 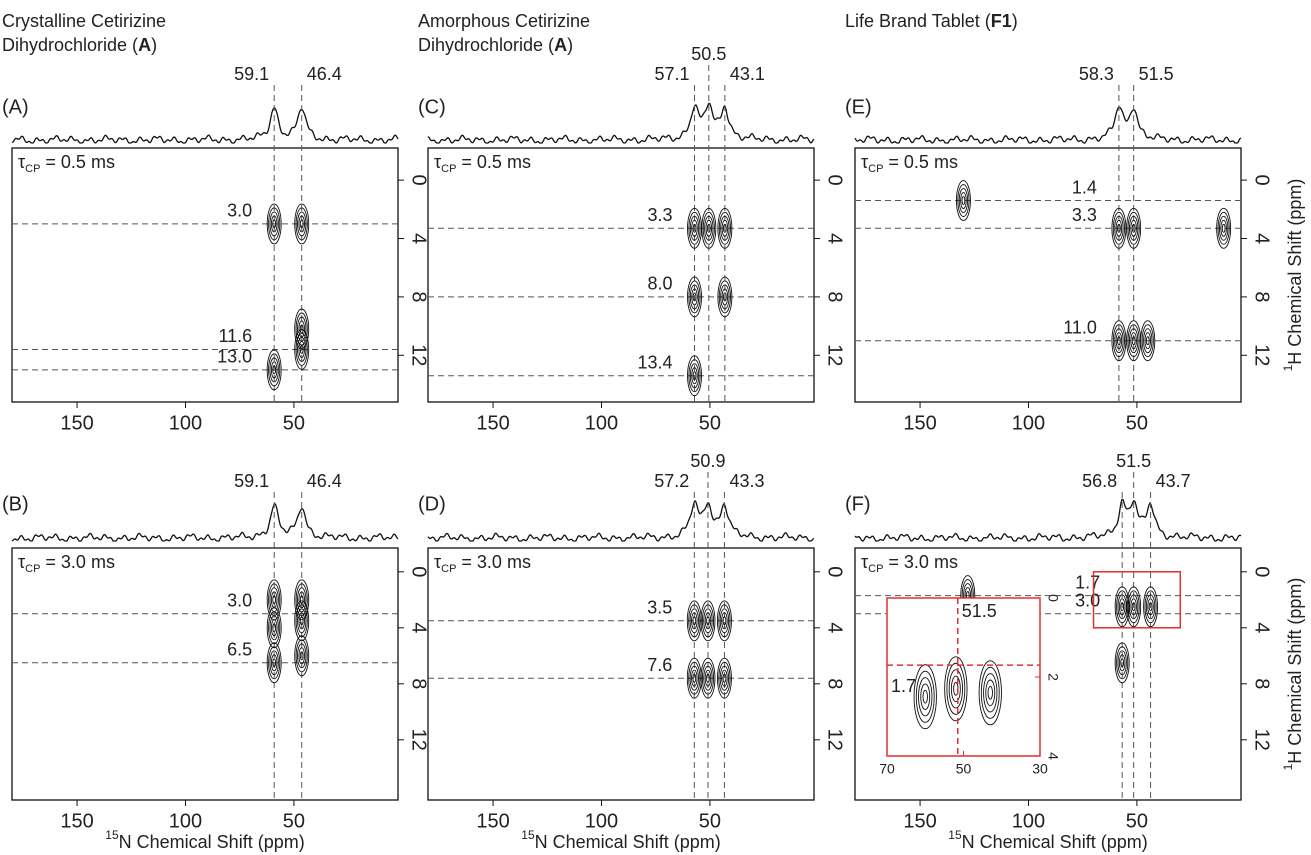 I want to click on x-axis-title-part: 15, so click(x=955, y=835).